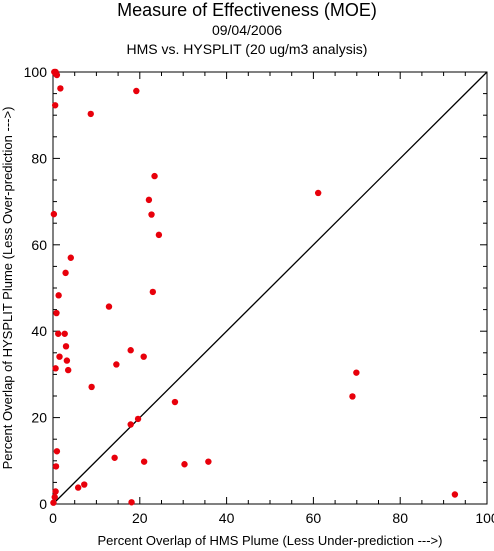  I want to click on y-tick-label: 20, so click(39, 418).